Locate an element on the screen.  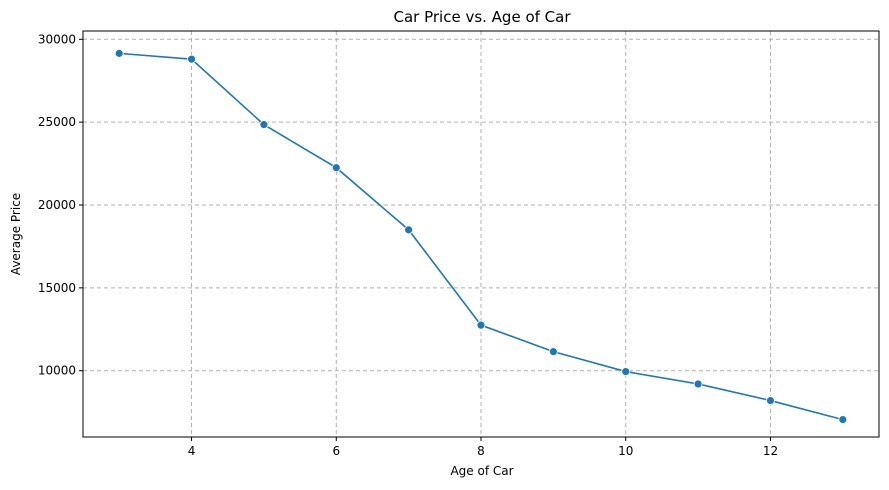
y-axis: 10000 15000 20000 25000 30000 is located at coordinates (60, 205).